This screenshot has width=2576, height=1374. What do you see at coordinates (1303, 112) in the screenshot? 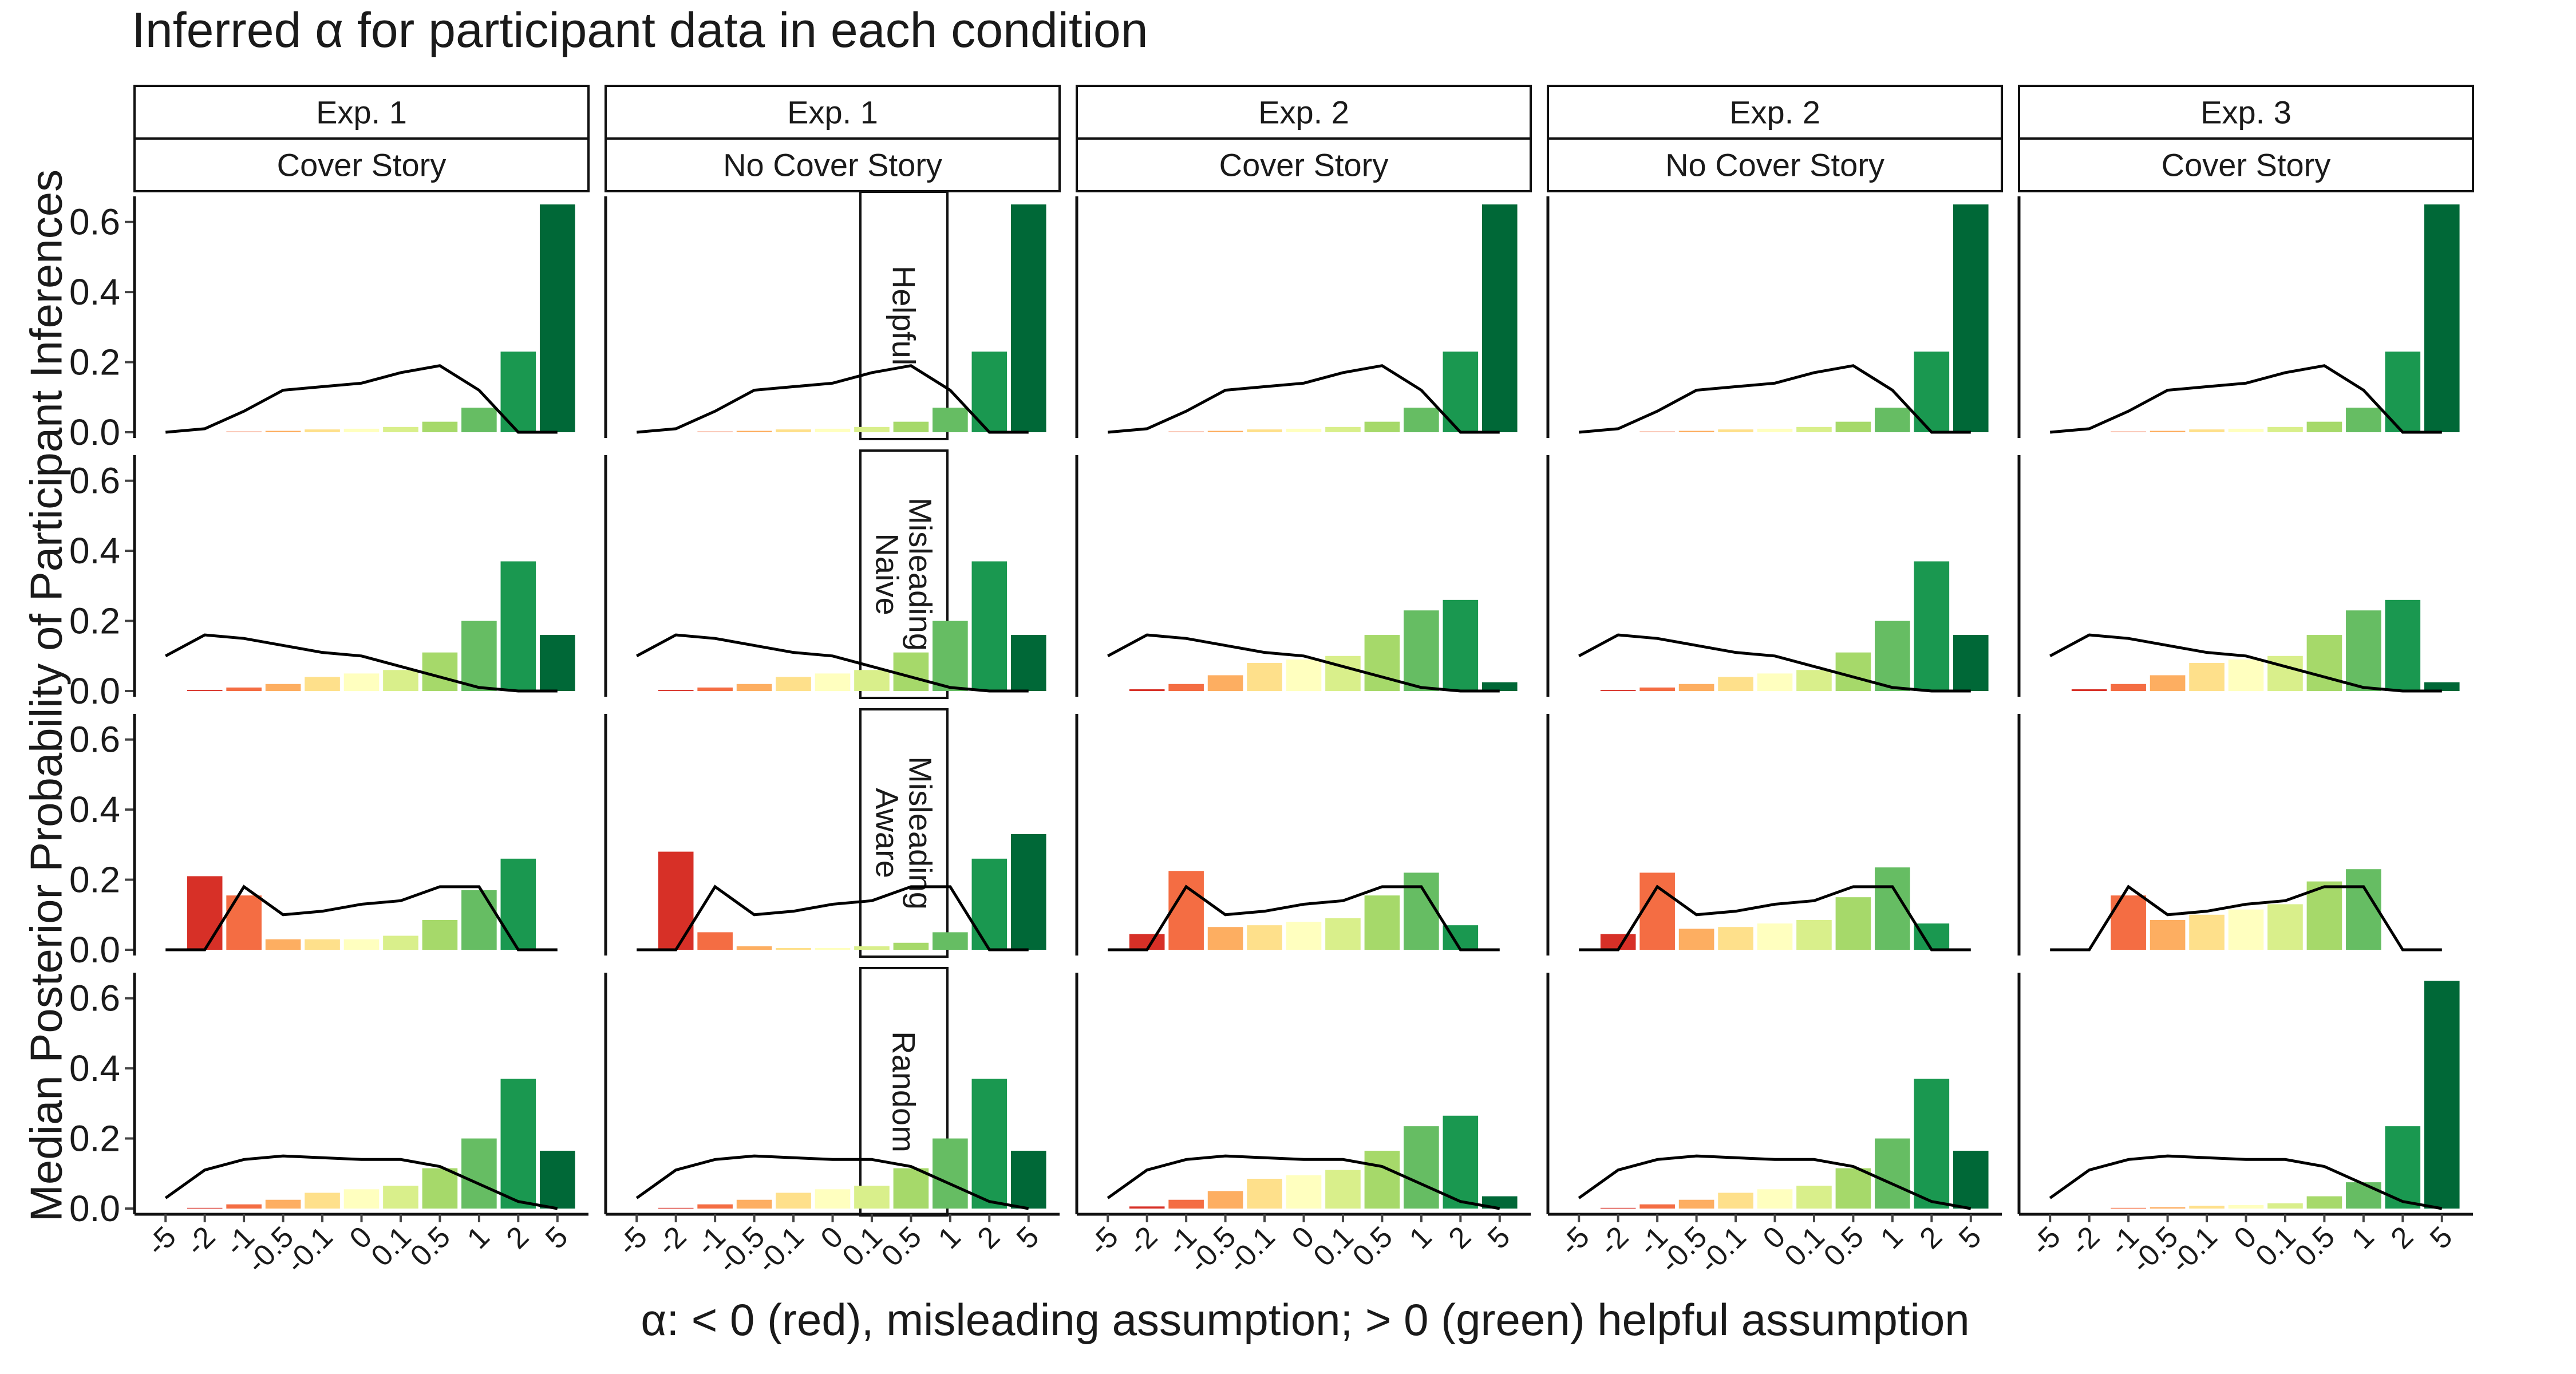
I see `strip-experiment-label: Exp. 2` at bounding box center [1303, 112].